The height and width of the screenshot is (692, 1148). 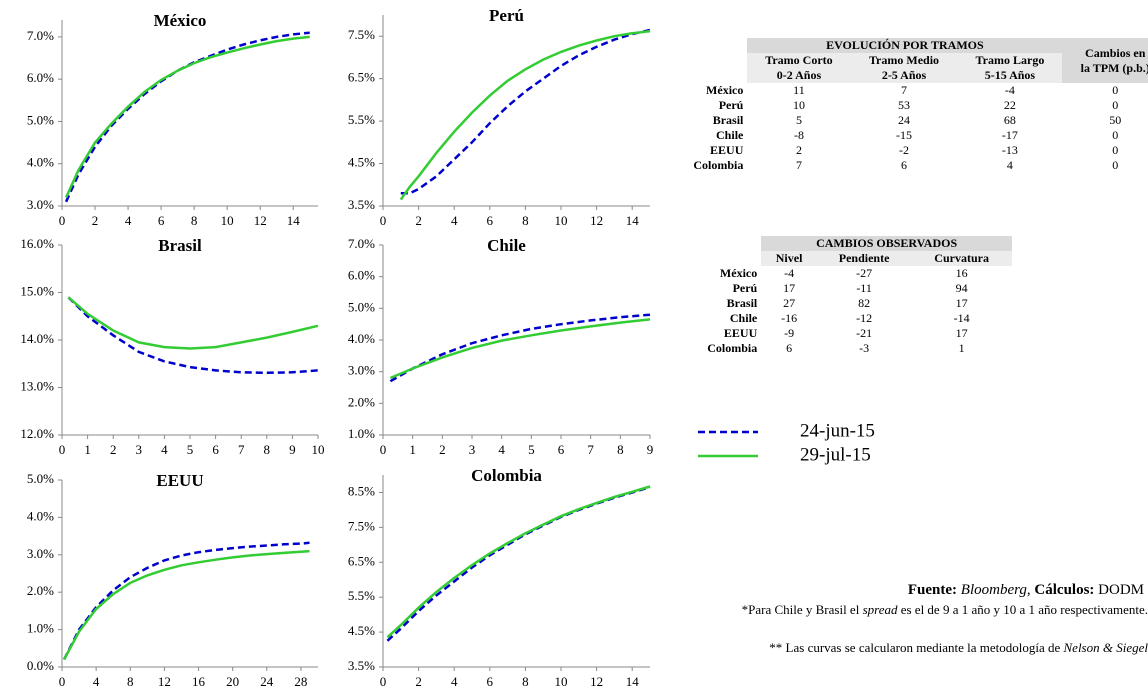 I want to click on cell: 5, so click(x=798, y=120).